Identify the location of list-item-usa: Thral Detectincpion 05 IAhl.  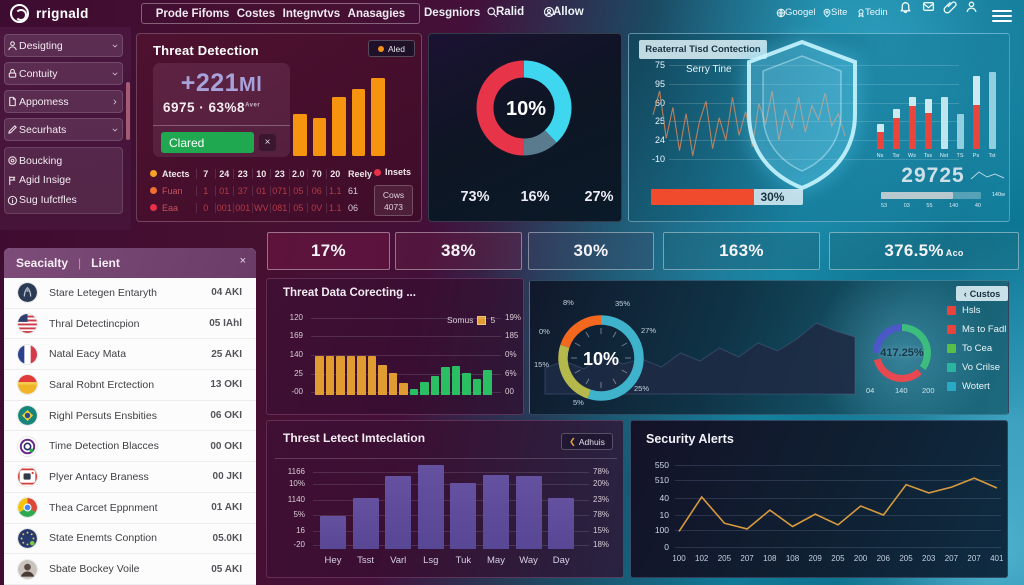
(130, 324).